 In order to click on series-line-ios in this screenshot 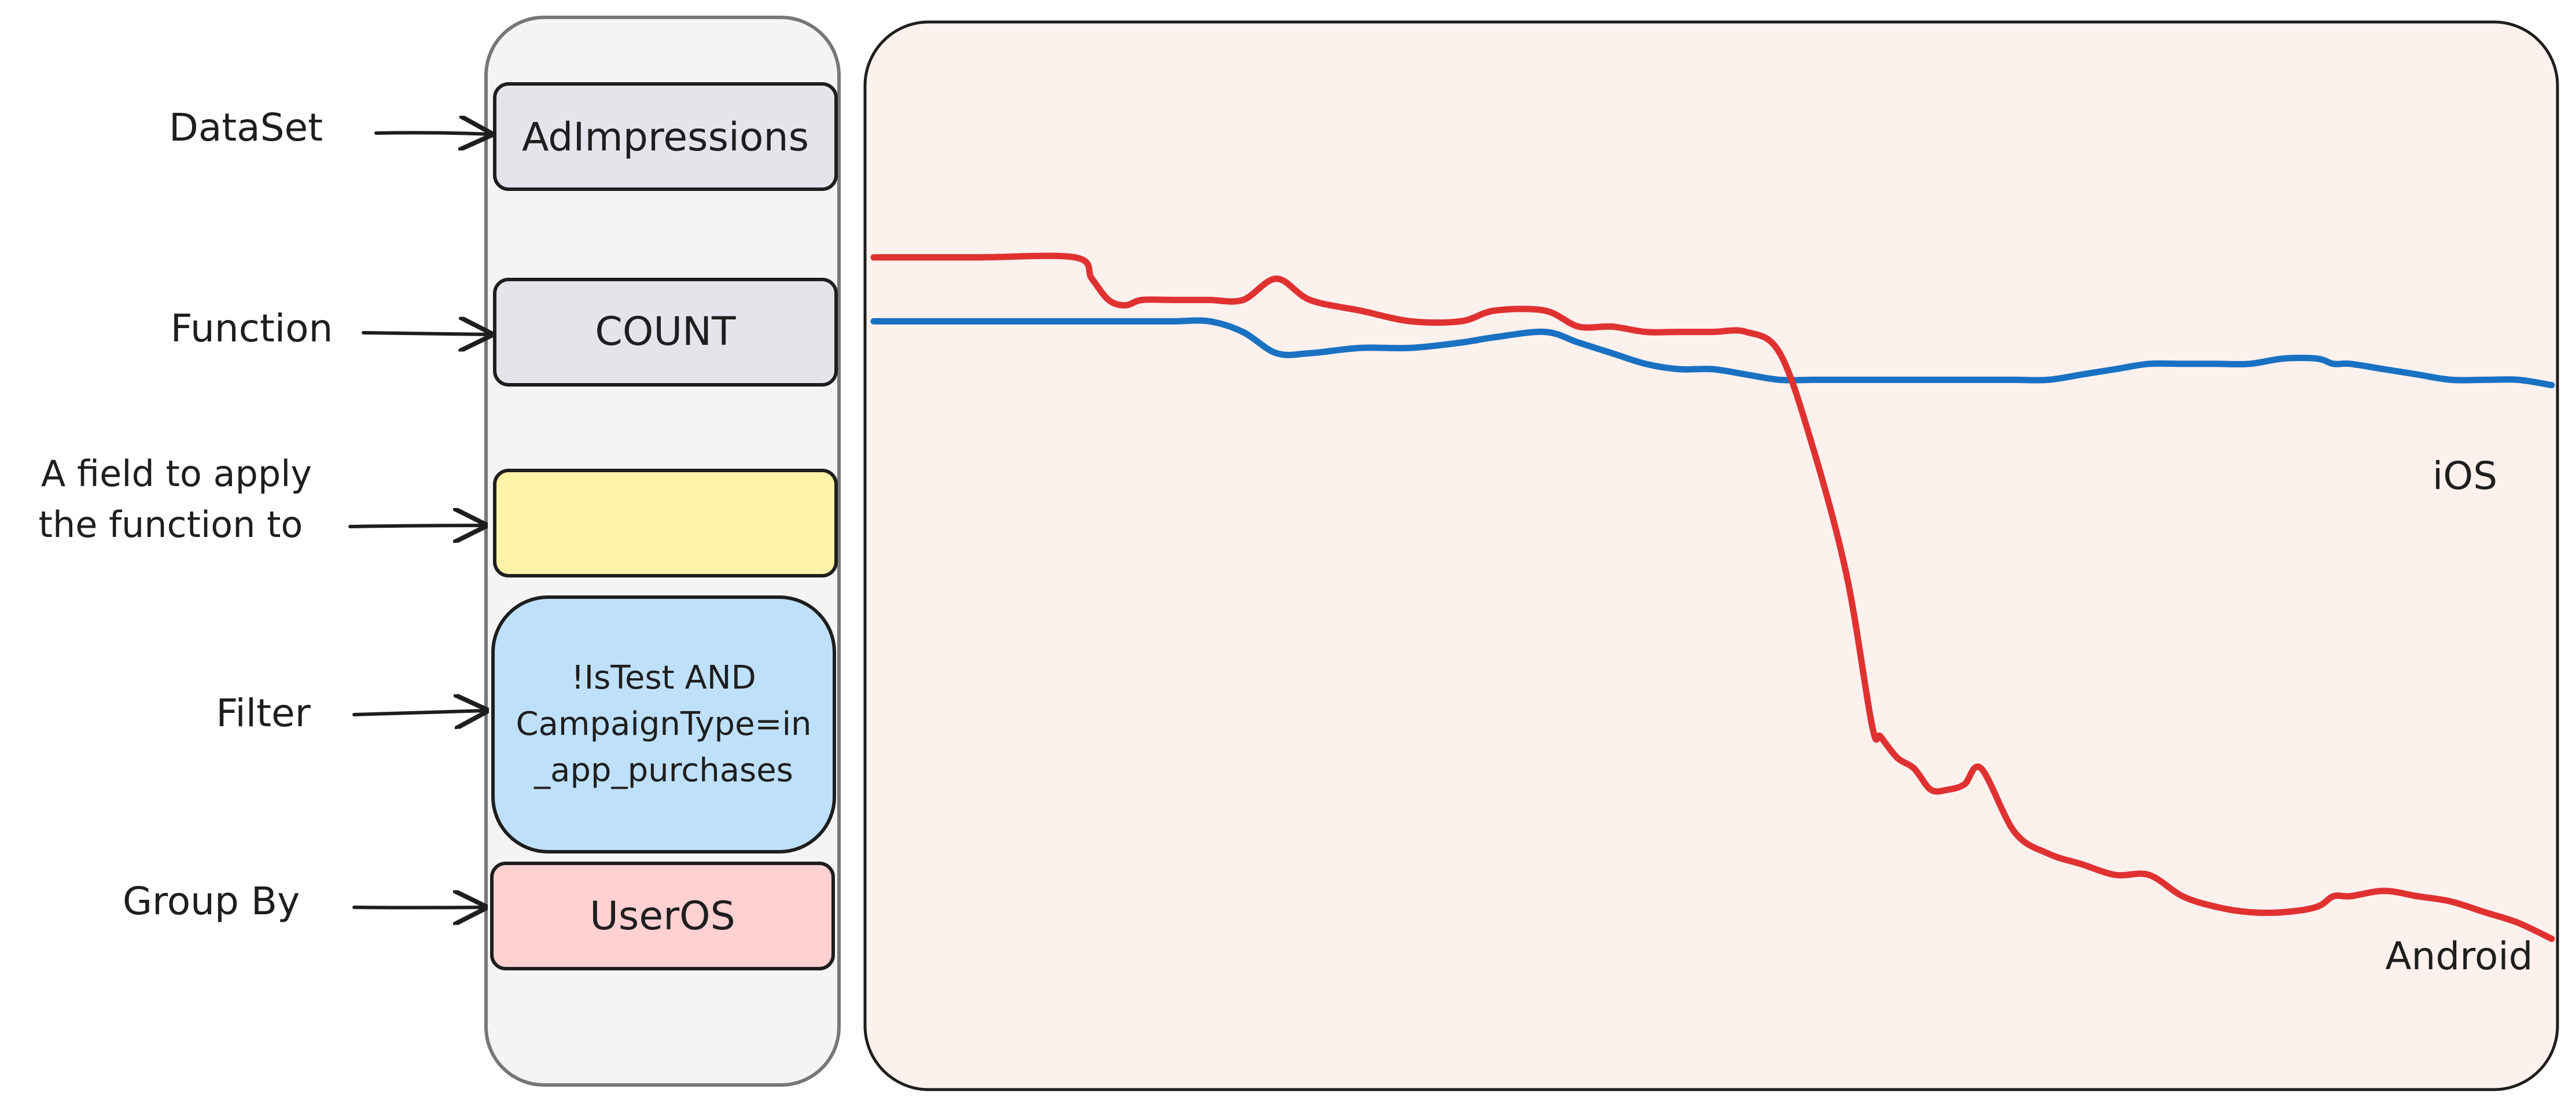, I will do `click(1712, 353)`.